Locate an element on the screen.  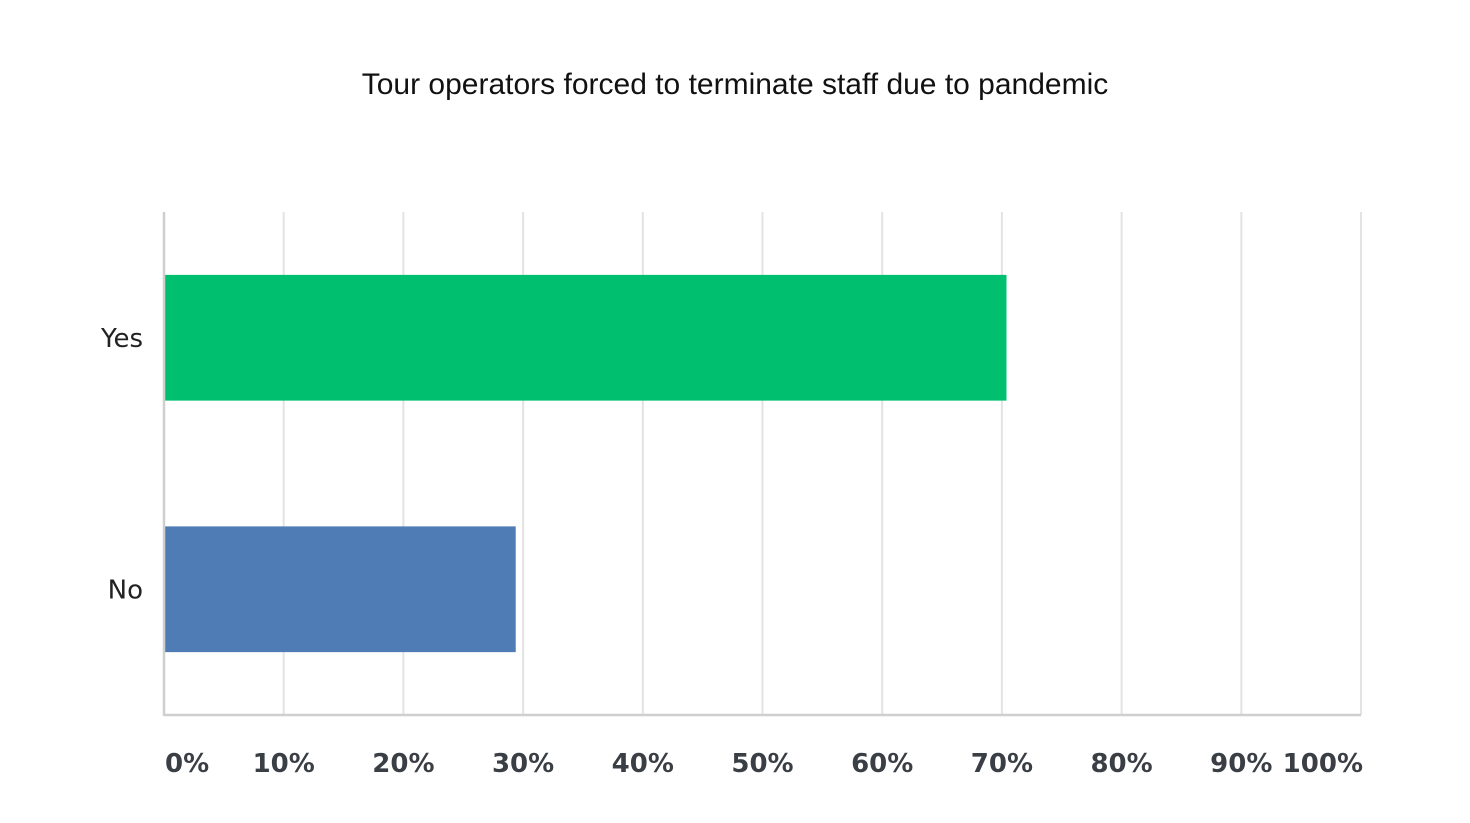
x-tick-label: 50% is located at coordinates (762, 764).